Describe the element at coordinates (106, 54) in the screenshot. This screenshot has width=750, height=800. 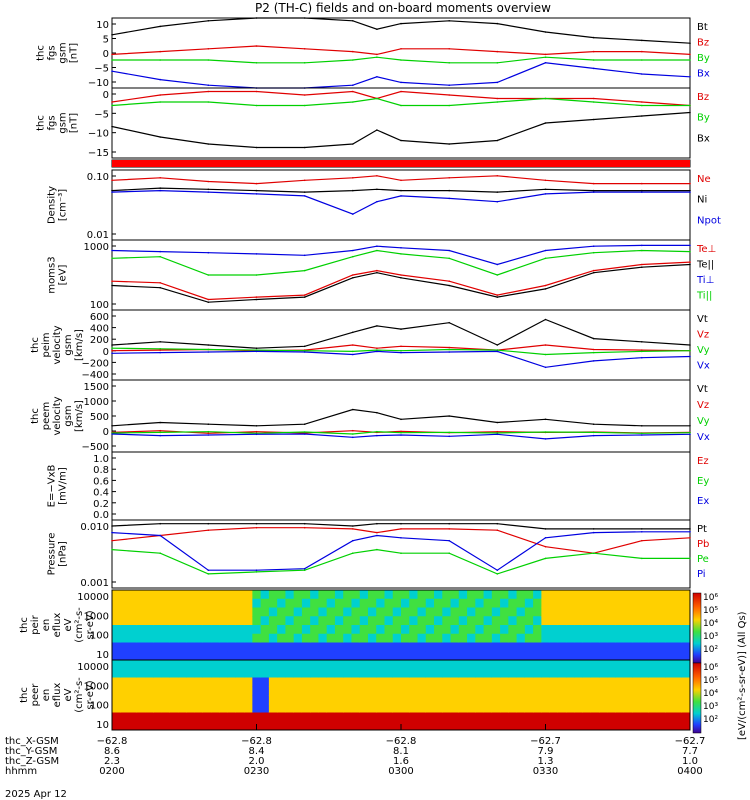
I see `y-tick-label: 0` at that location.